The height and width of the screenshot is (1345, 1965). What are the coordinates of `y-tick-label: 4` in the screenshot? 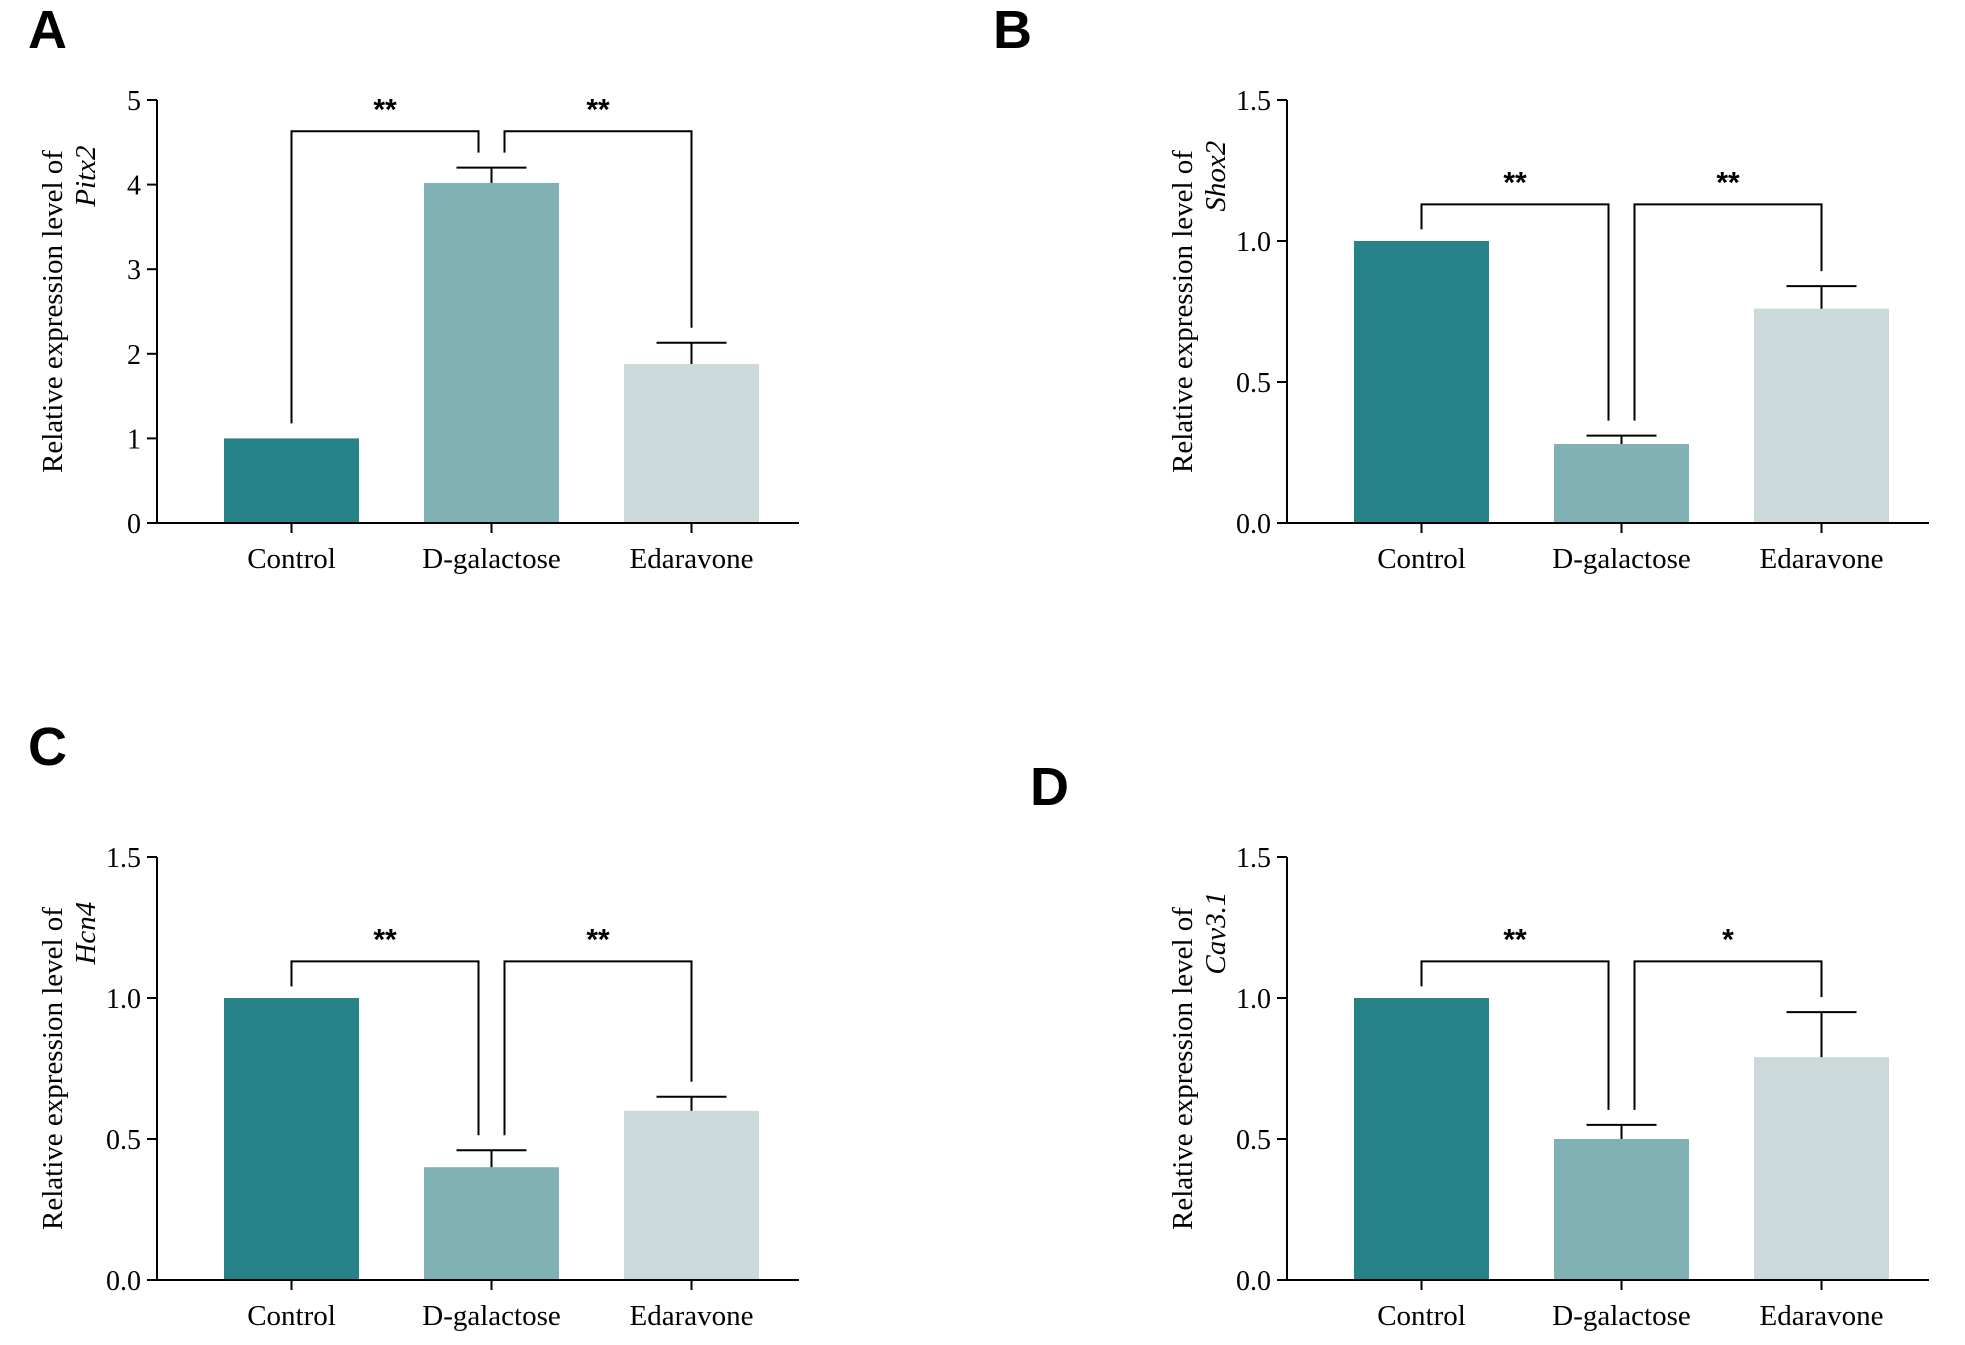 It's located at (134, 186).